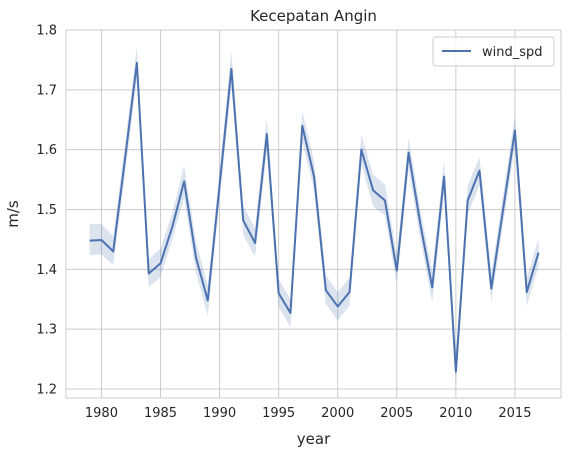 This screenshot has width=571, height=457. Describe the element at coordinates (514, 413) in the screenshot. I see `x-tick-label: 2015` at that location.